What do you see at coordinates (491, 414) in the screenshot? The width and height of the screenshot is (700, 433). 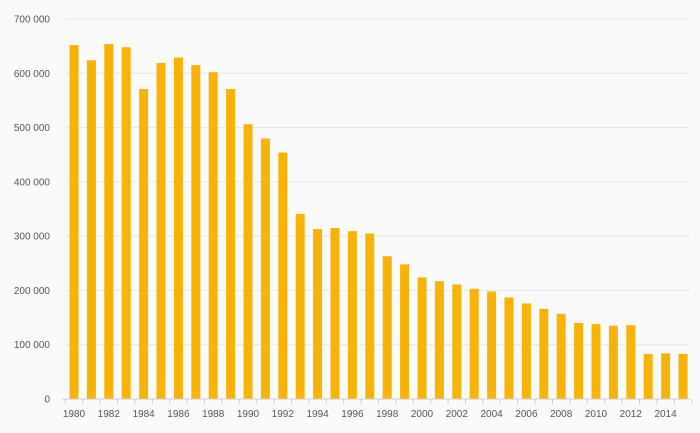 I see `x-tick-label: 2004` at bounding box center [491, 414].